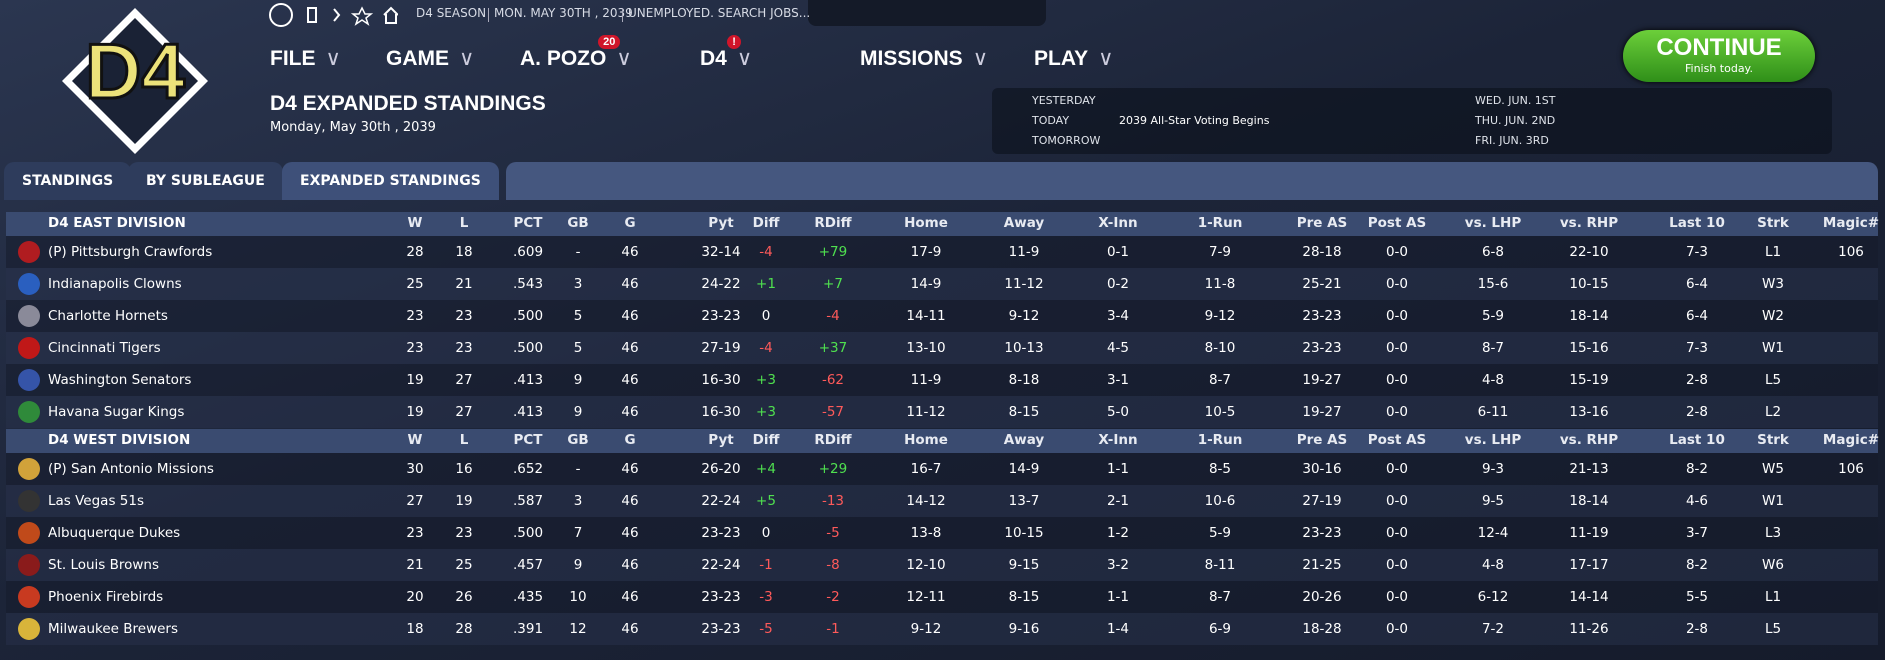 This screenshot has width=1885, height=660. Describe the element at coordinates (721, 252) in the screenshot. I see `stat-cell: 32-14` at that location.